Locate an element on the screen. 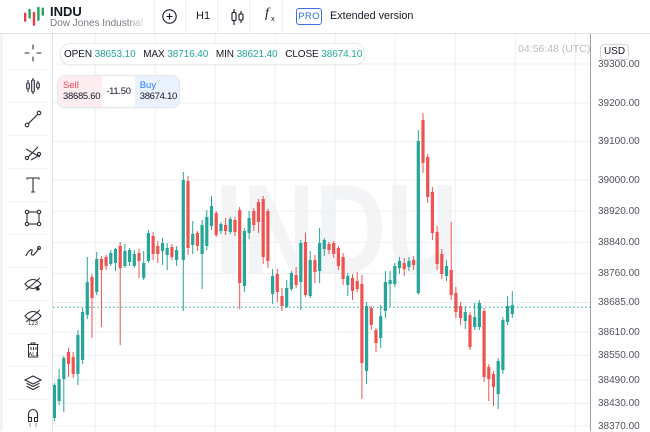 This screenshot has height=432, width=650. svg-text: INDU is located at coordinates (336, 229).